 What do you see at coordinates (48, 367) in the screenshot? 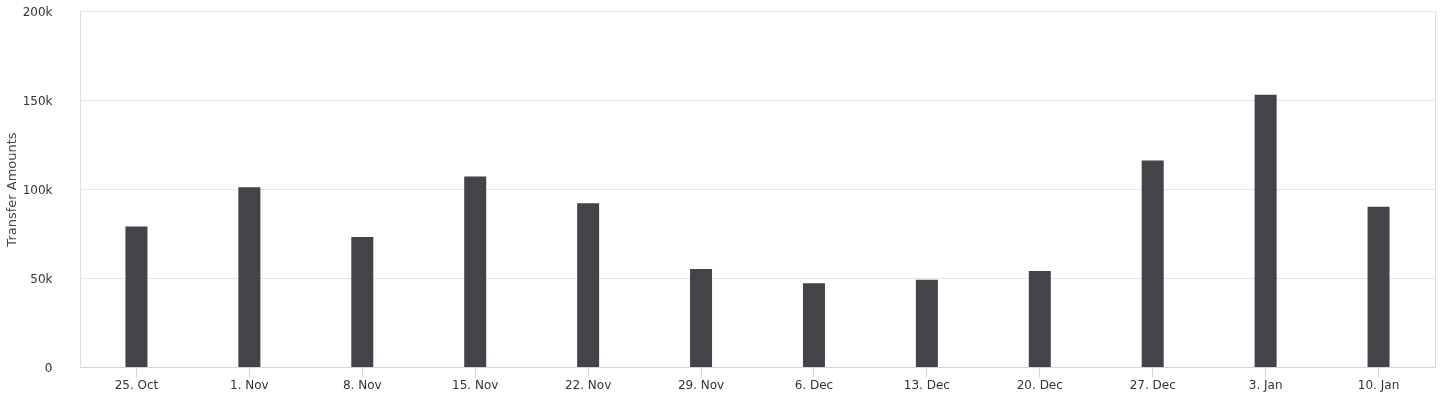
I see `y-tick-label: 0` at bounding box center [48, 367].